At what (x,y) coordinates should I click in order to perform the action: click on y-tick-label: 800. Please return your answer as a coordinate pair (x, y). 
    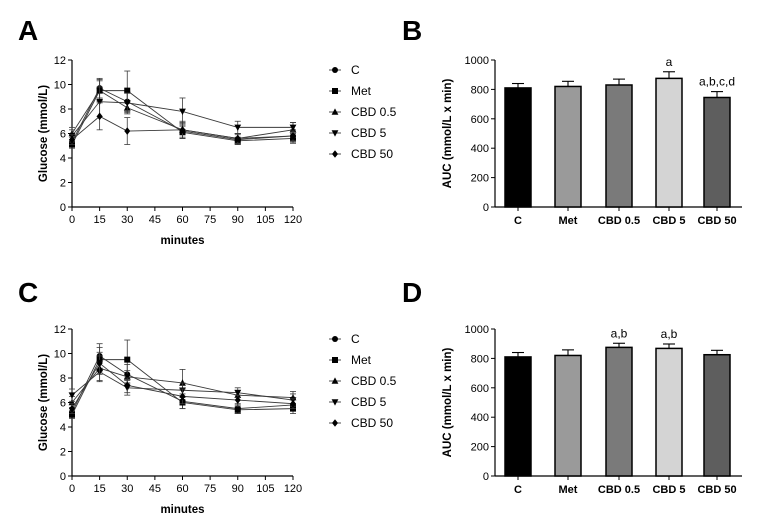
    Looking at the image, I should click on (480, 359).